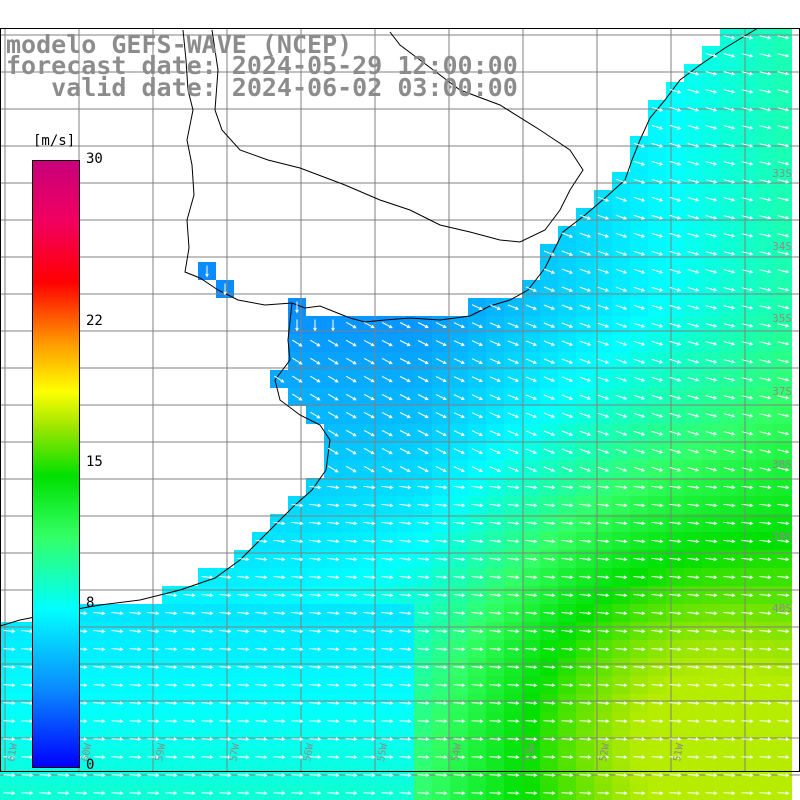 This screenshot has width=800, height=800. I want to click on longitude-label: 61W, so click(13, 752).